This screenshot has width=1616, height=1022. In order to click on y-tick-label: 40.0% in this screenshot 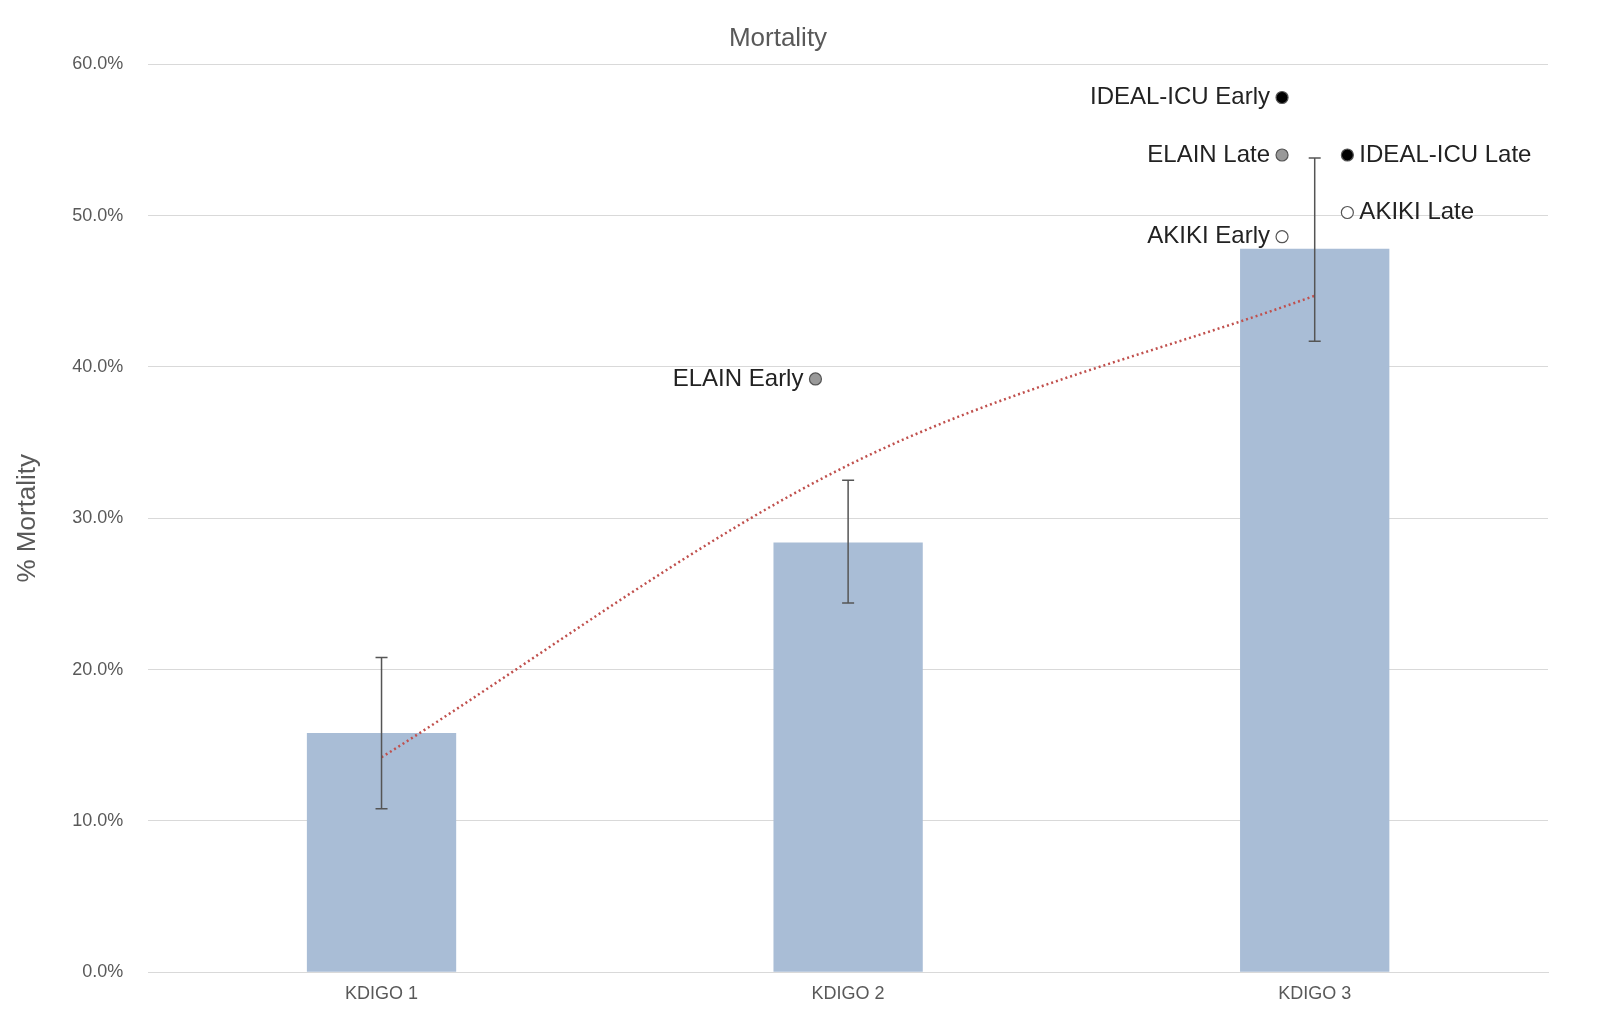, I will do `click(98, 365)`.